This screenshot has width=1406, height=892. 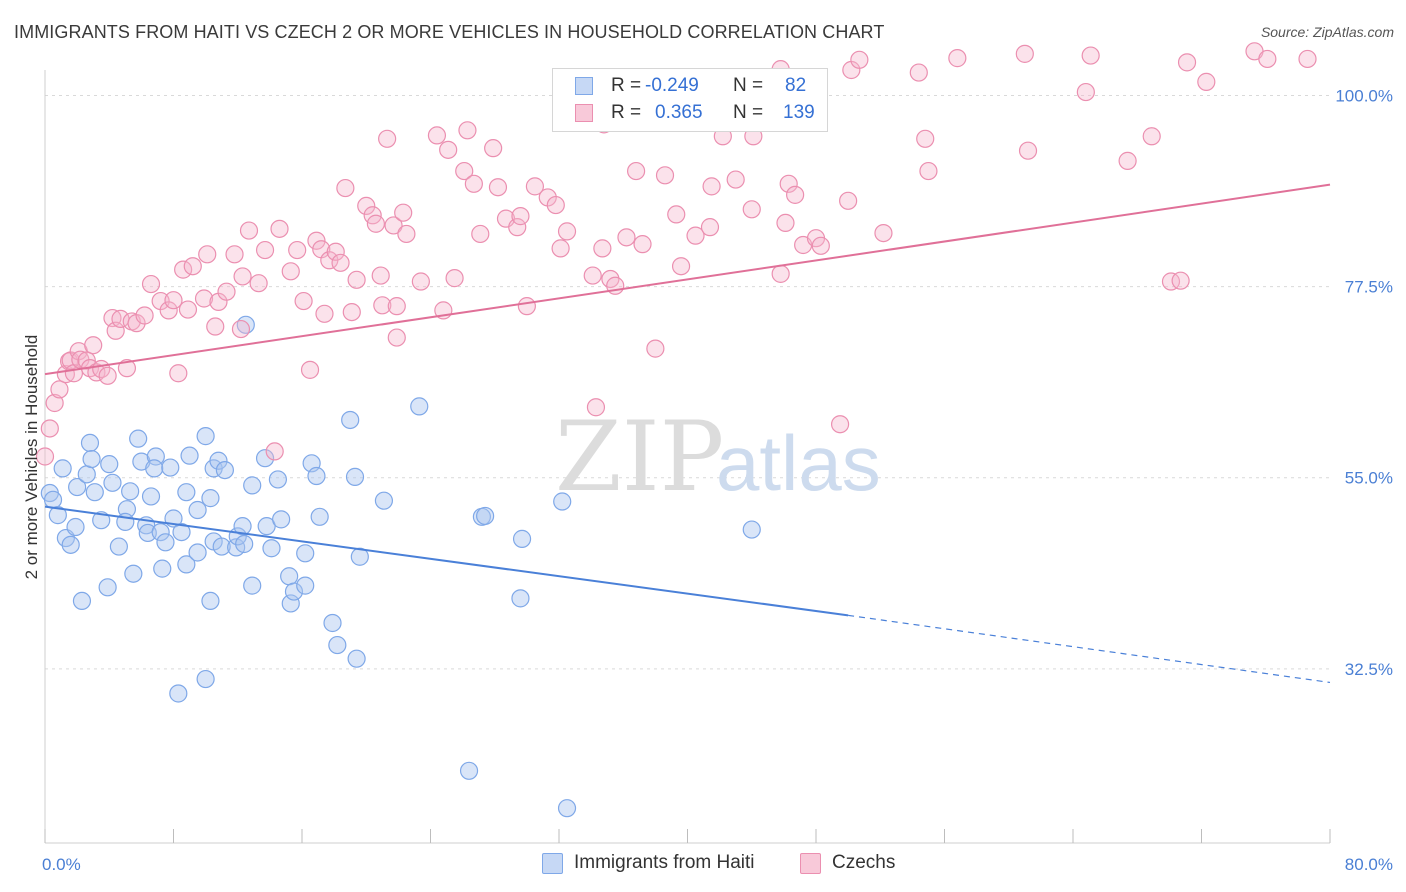 What do you see at coordinates (1364, 95) in the screenshot?
I see `y-tick-label: 100.0%` at bounding box center [1364, 95].